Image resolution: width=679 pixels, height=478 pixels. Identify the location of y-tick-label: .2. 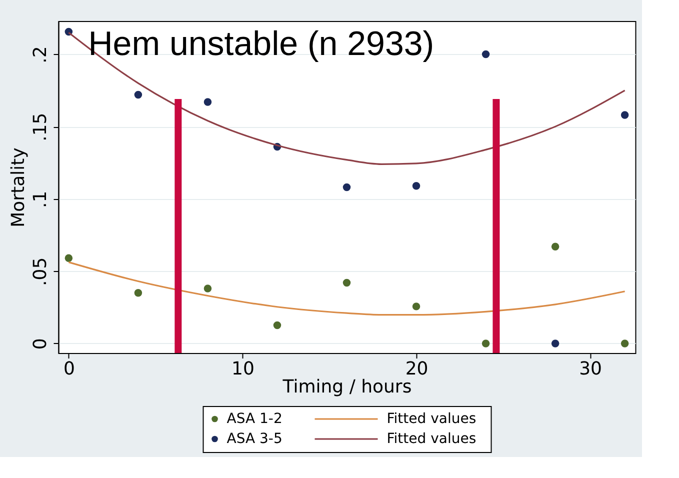
(40, 55).